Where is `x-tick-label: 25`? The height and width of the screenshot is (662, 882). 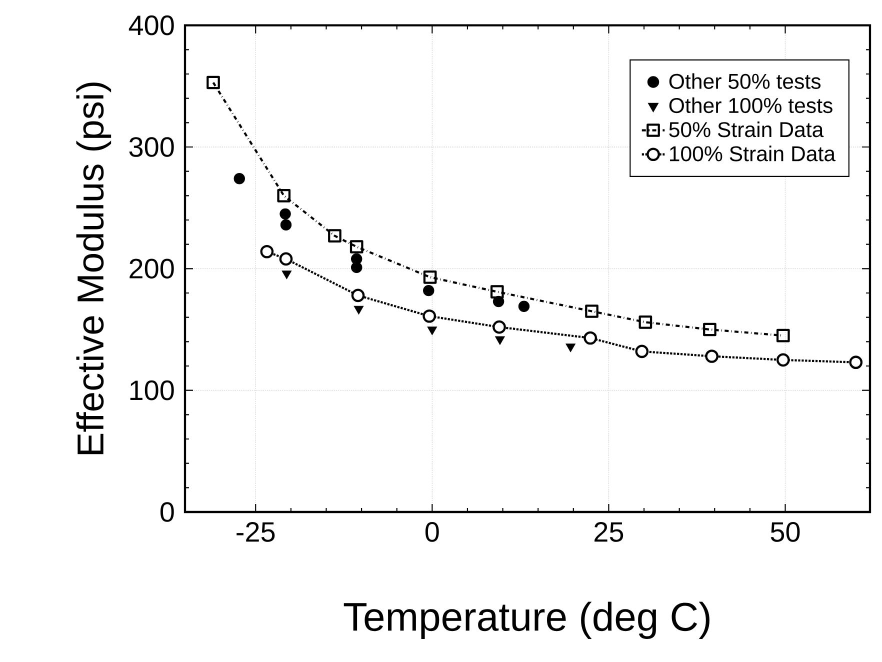
x-tick-label: 25 is located at coordinates (609, 532).